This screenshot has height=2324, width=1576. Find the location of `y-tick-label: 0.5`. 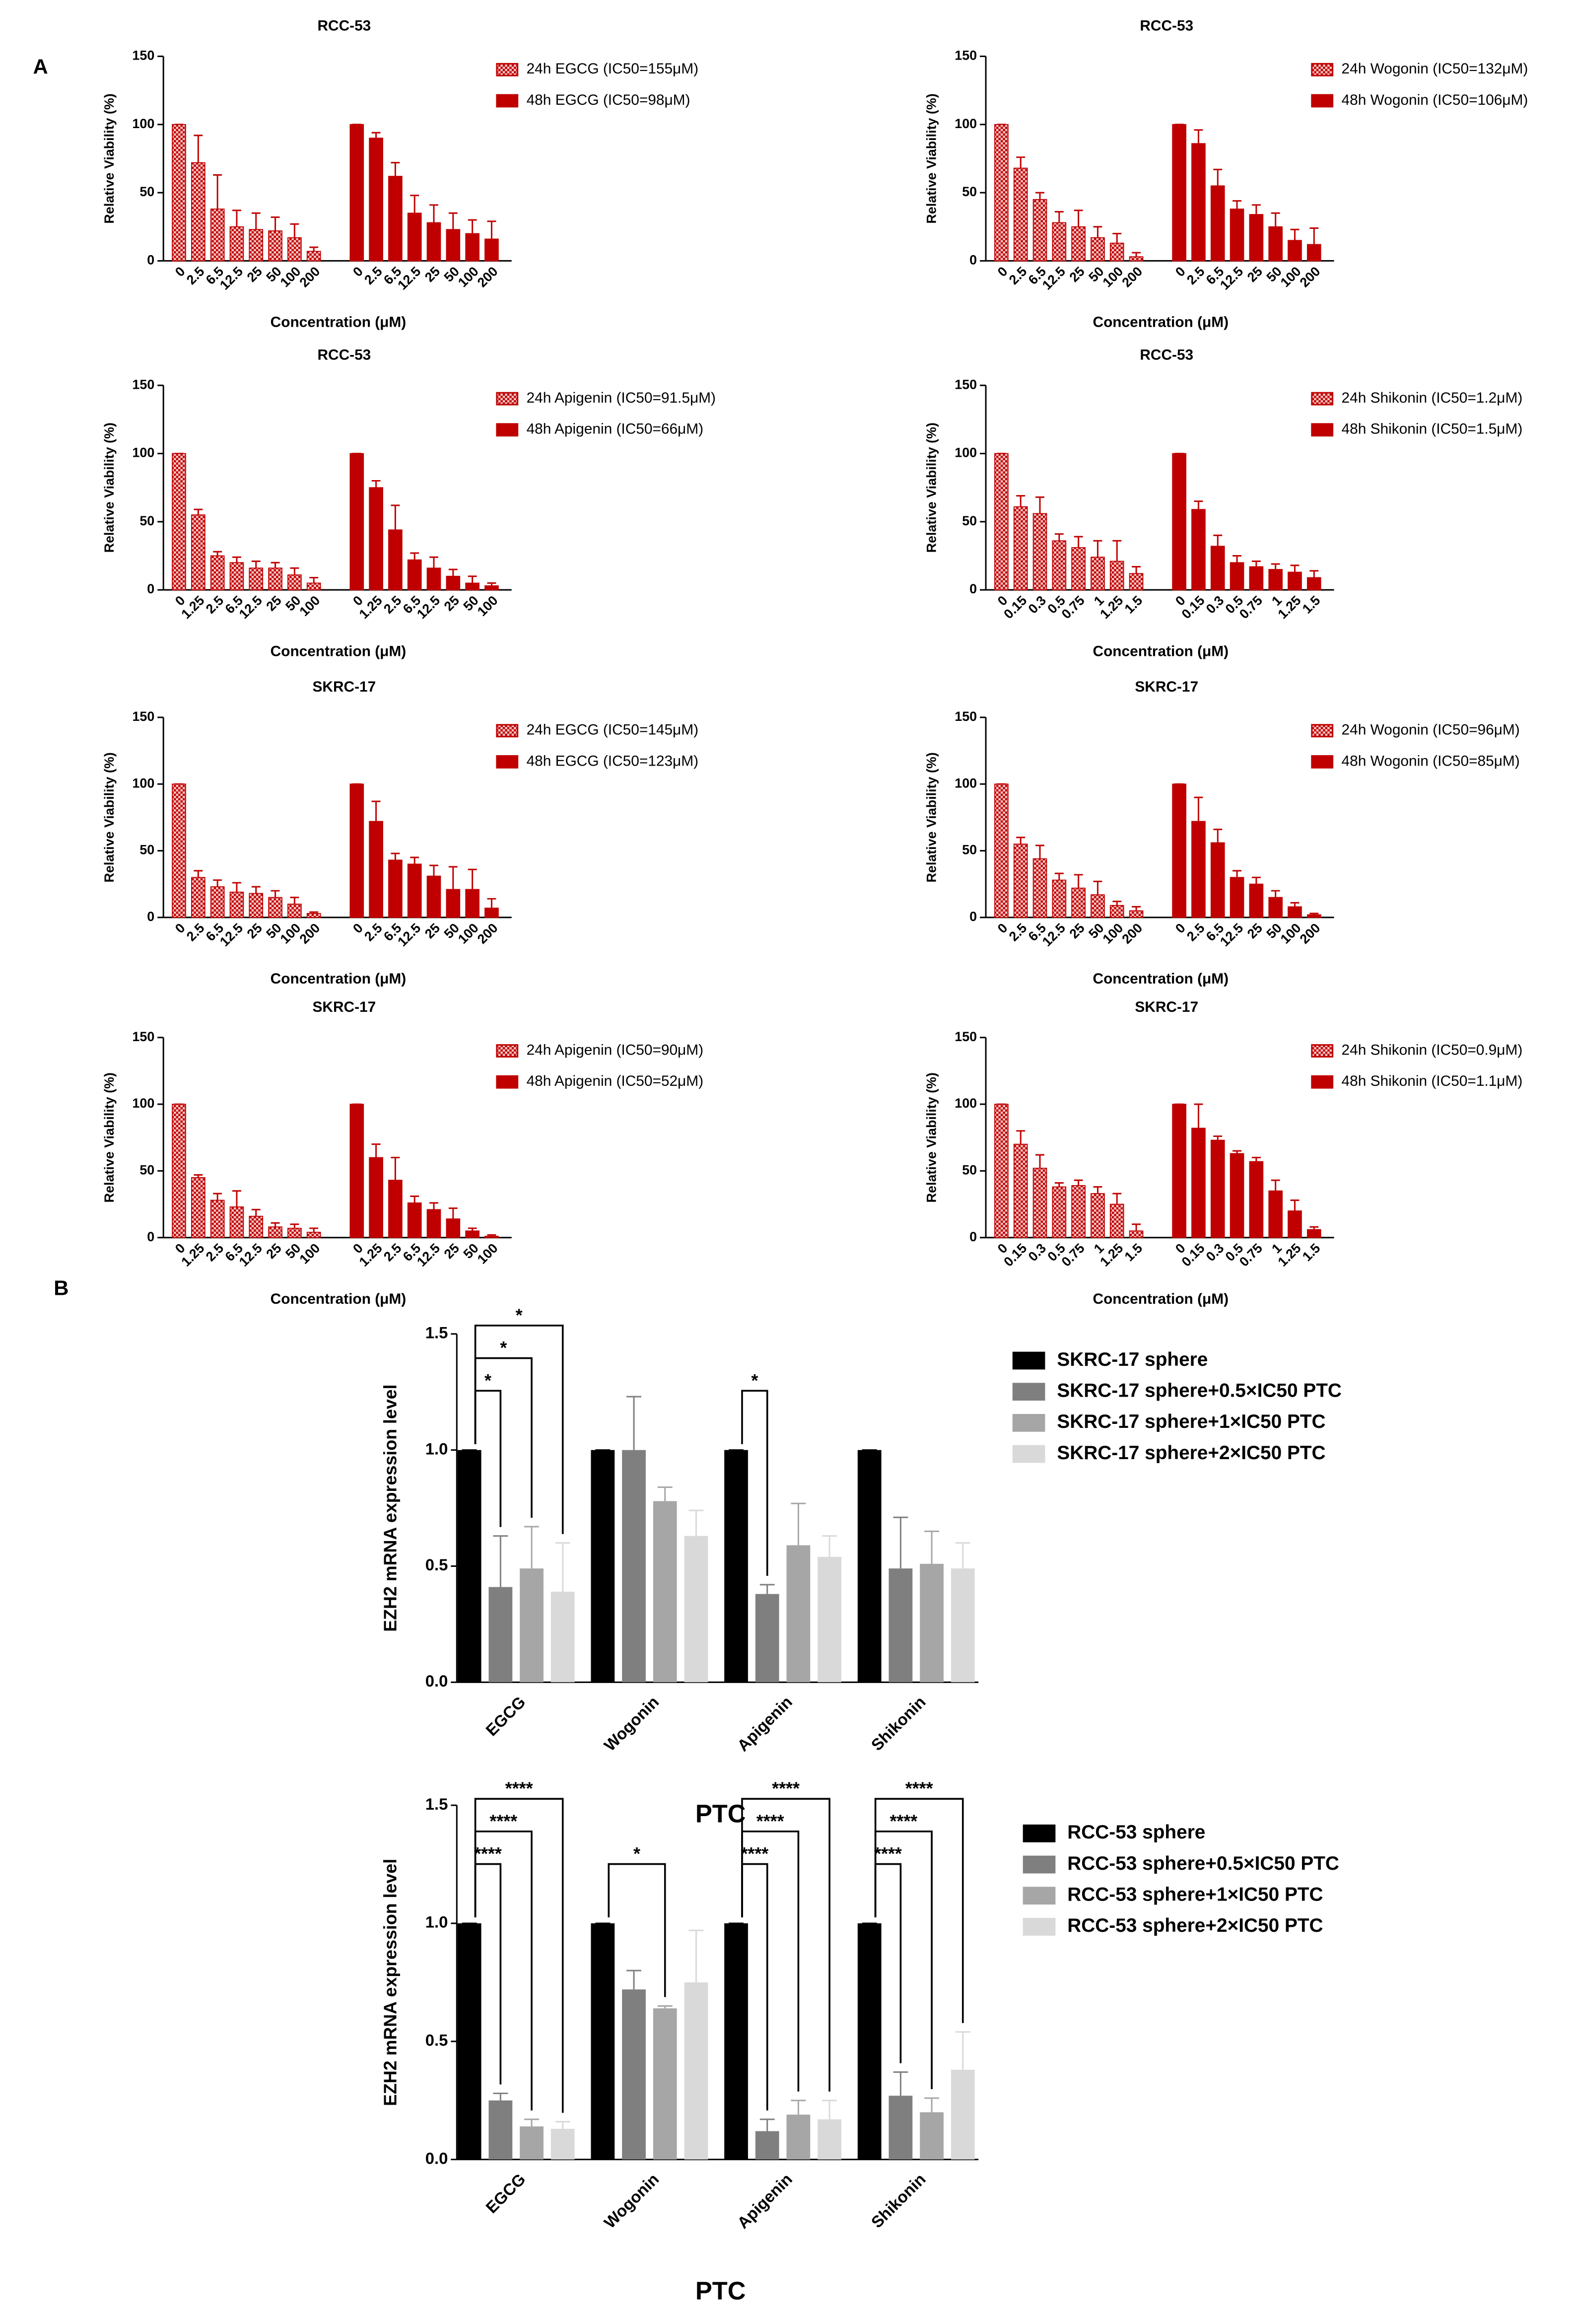

y-tick-label: 0.5 is located at coordinates (436, 1564).